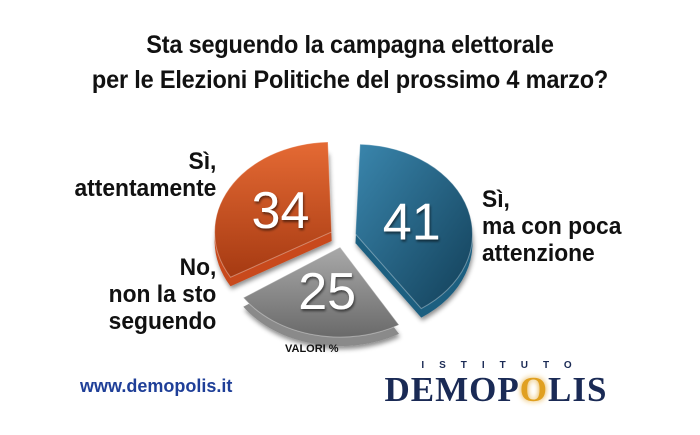 The image size is (700, 435). What do you see at coordinates (412, 223) in the screenshot?
I see `pie-value-1: 41` at bounding box center [412, 223].